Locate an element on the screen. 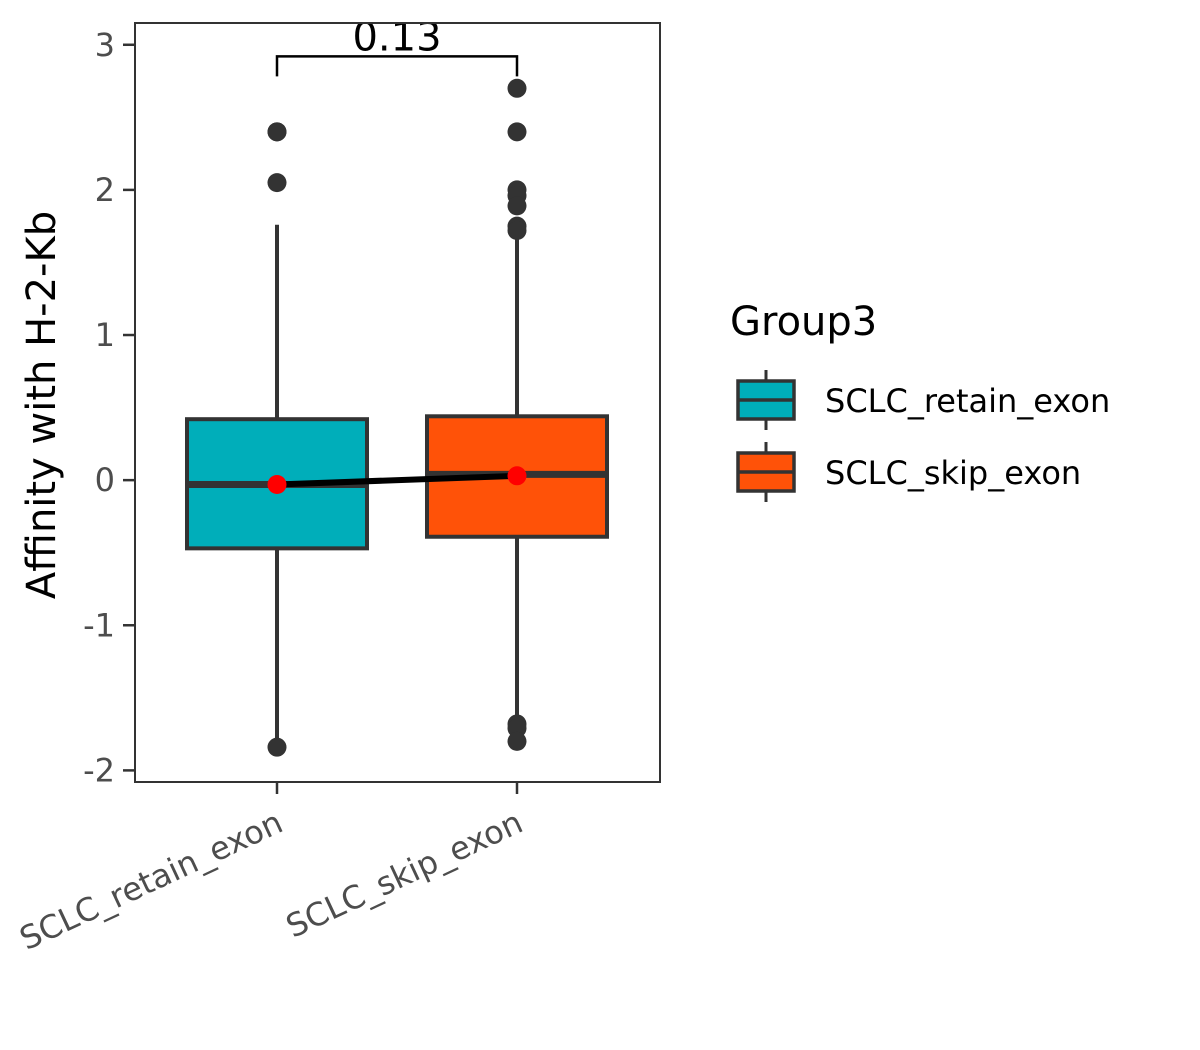  y-tick-label: 2 is located at coordinates (105, 190).